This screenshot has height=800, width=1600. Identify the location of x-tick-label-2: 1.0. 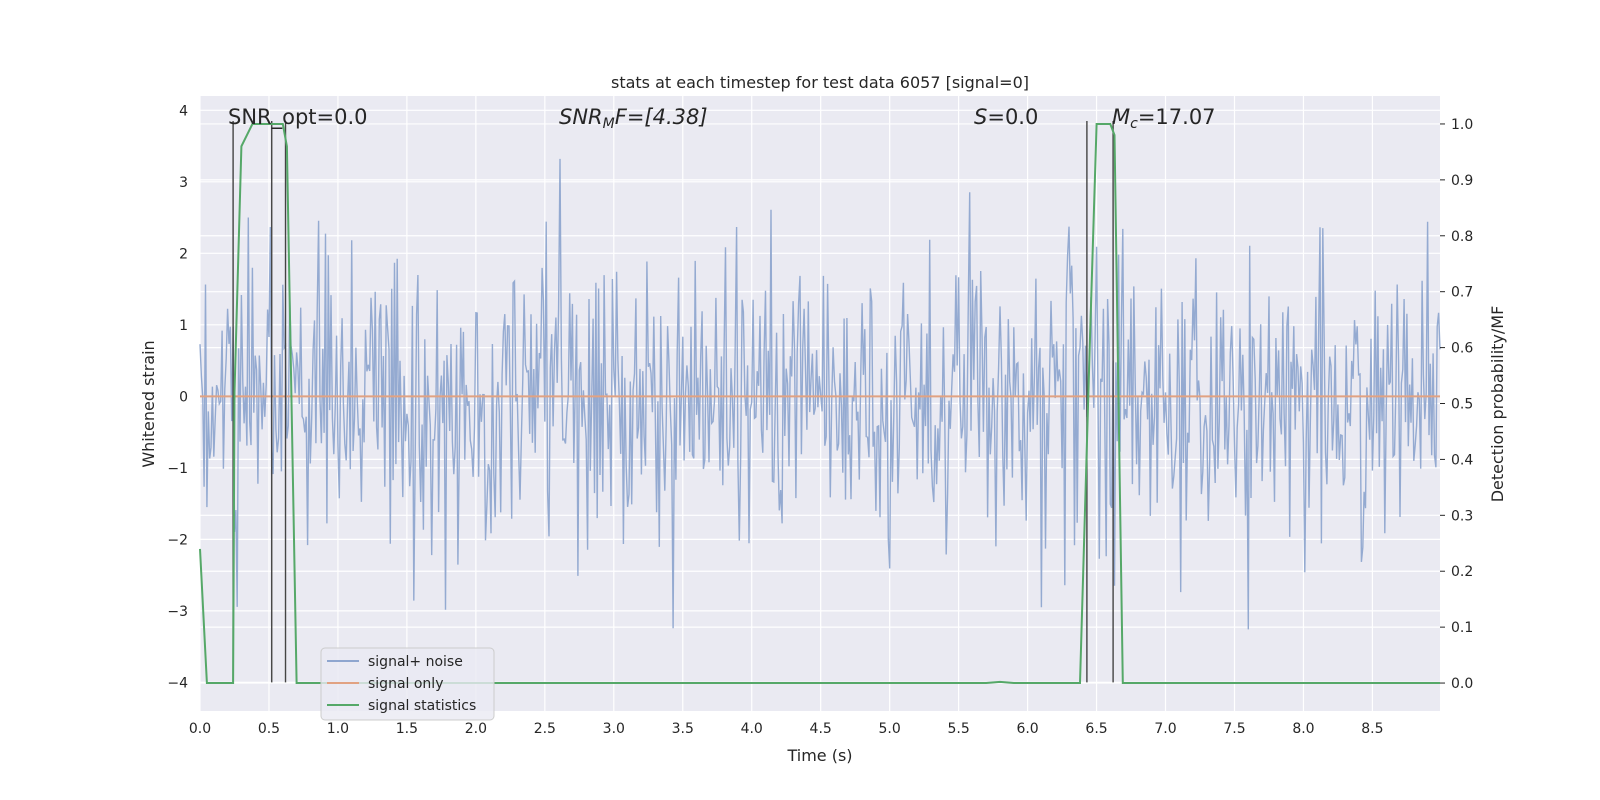
(338, 729).